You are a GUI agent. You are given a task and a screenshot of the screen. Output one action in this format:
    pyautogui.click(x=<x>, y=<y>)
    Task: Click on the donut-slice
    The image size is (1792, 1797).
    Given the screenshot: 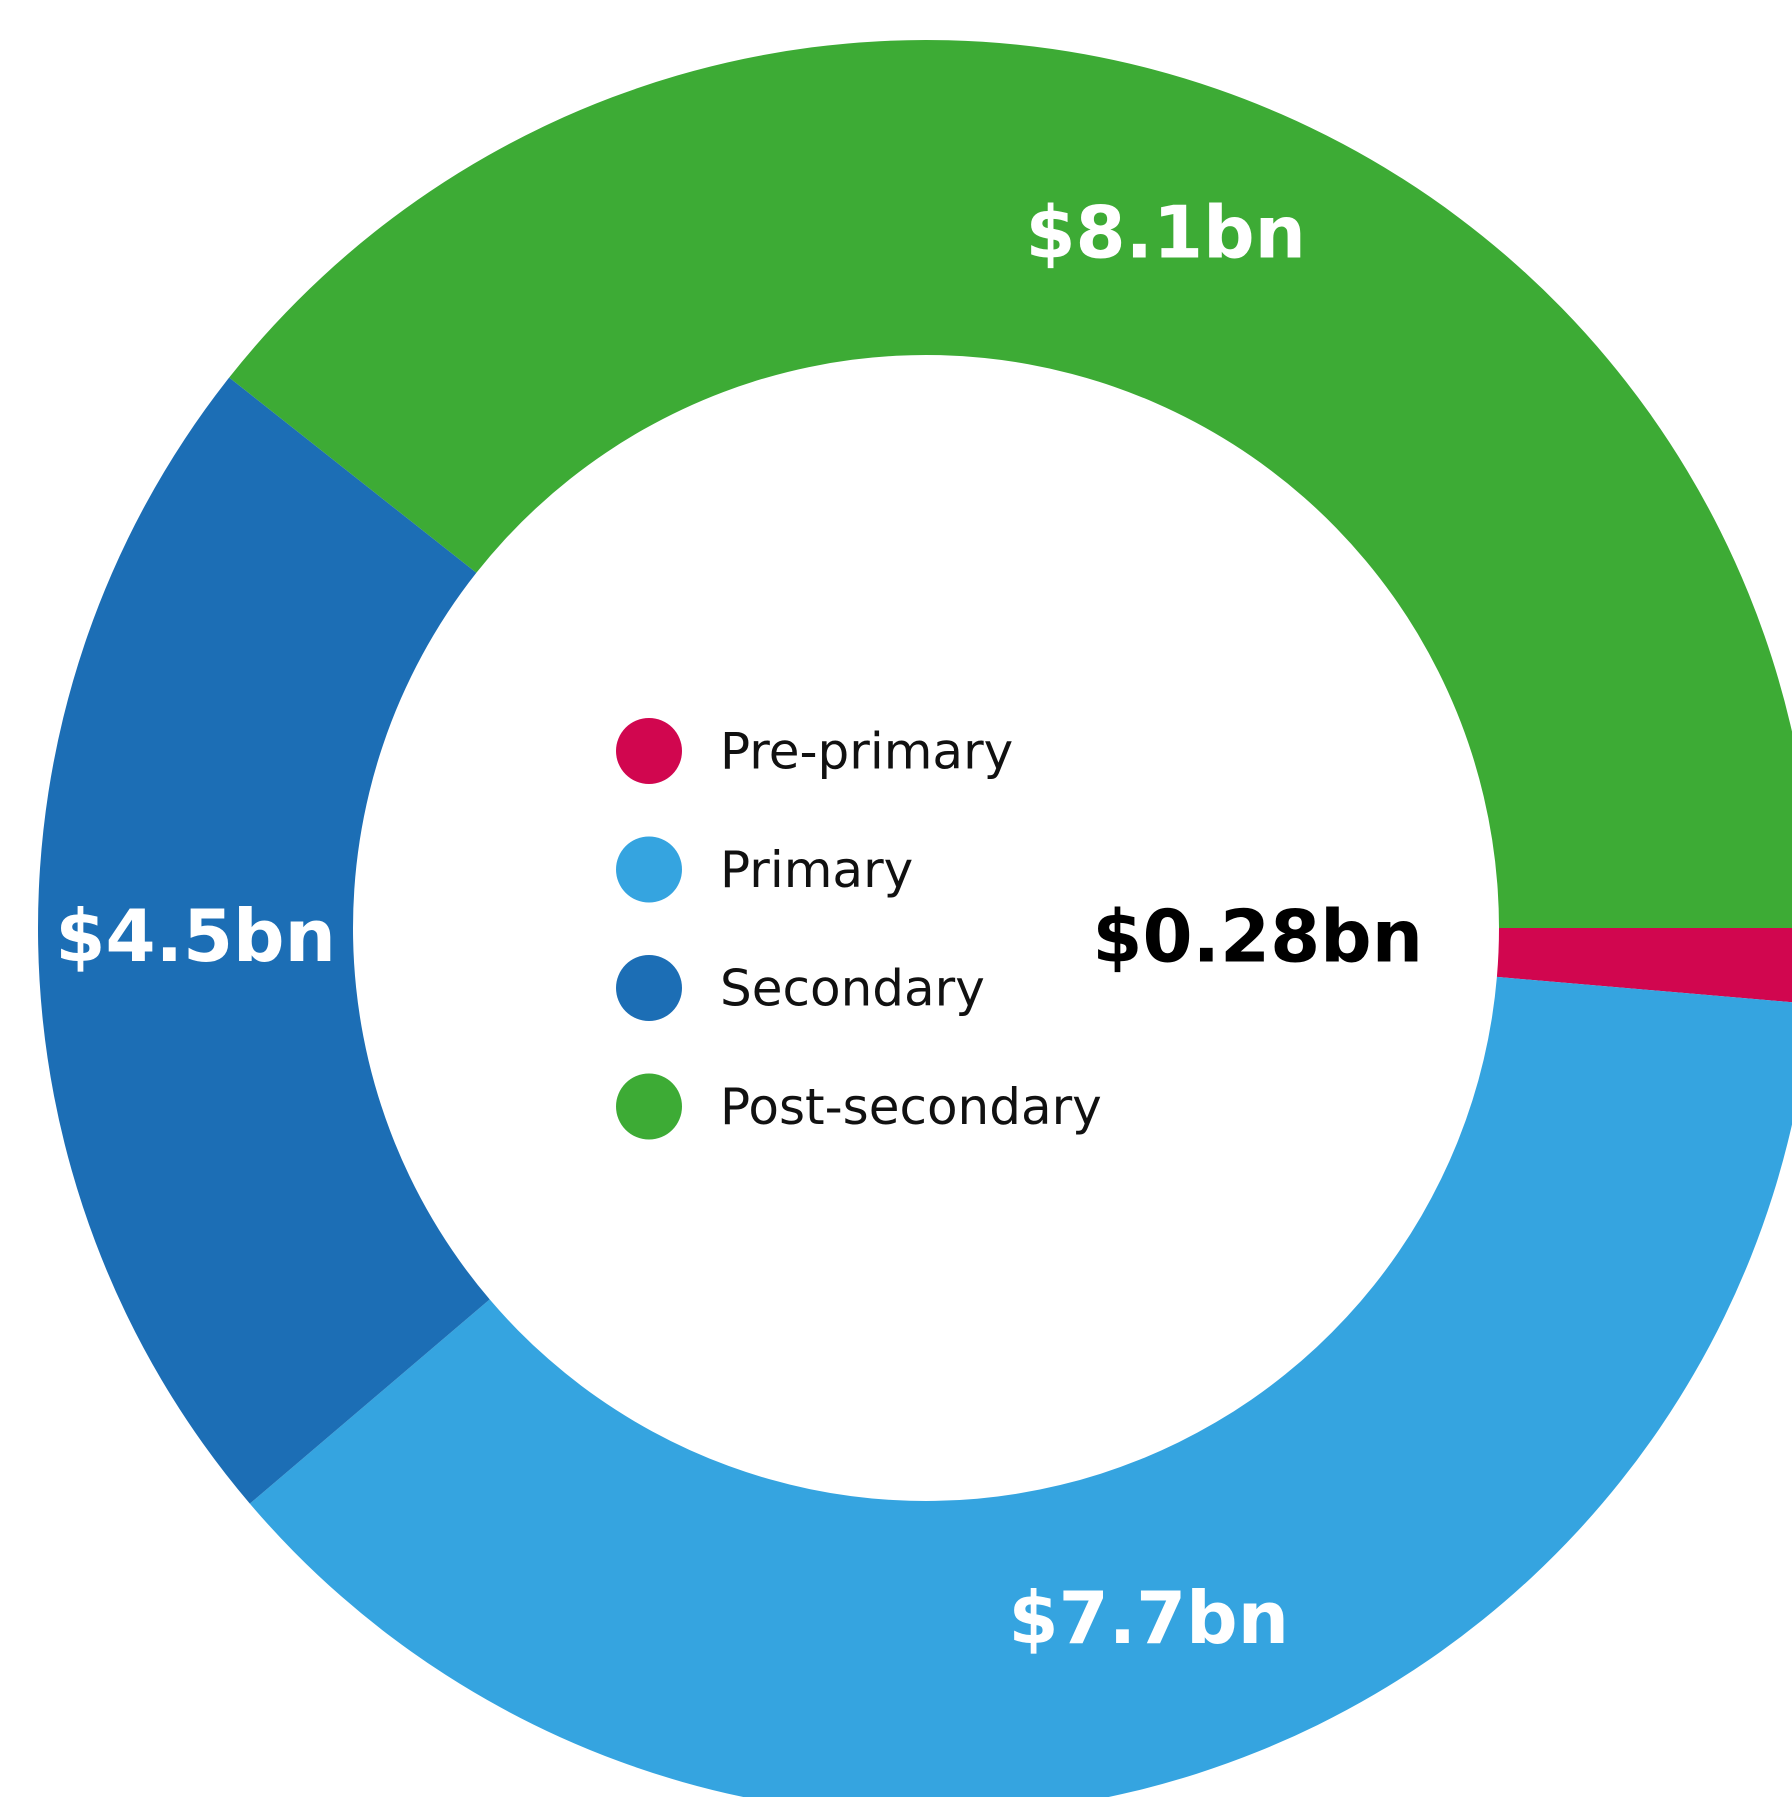 What is the action you would take?
    pyautogui.click(x=1644, y=965)
    